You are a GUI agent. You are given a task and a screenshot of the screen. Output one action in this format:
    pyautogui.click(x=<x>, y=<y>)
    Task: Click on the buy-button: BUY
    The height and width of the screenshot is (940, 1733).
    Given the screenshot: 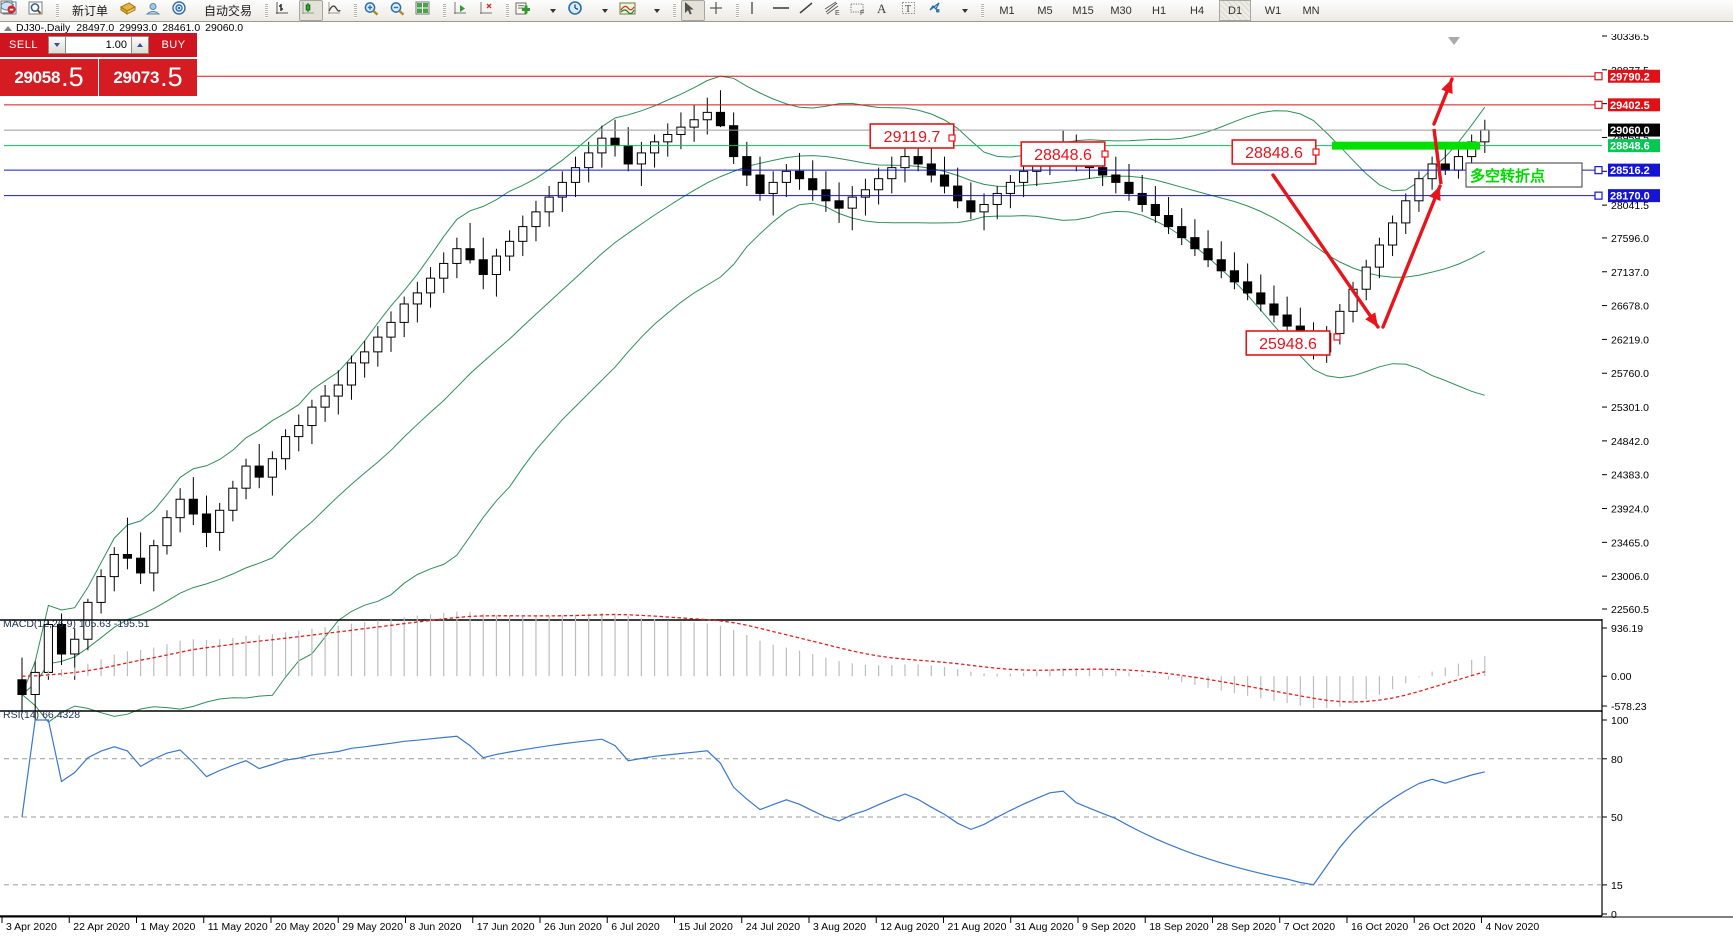 What is the action you would take?
    pyautogui.click(x=173, y=45)
    